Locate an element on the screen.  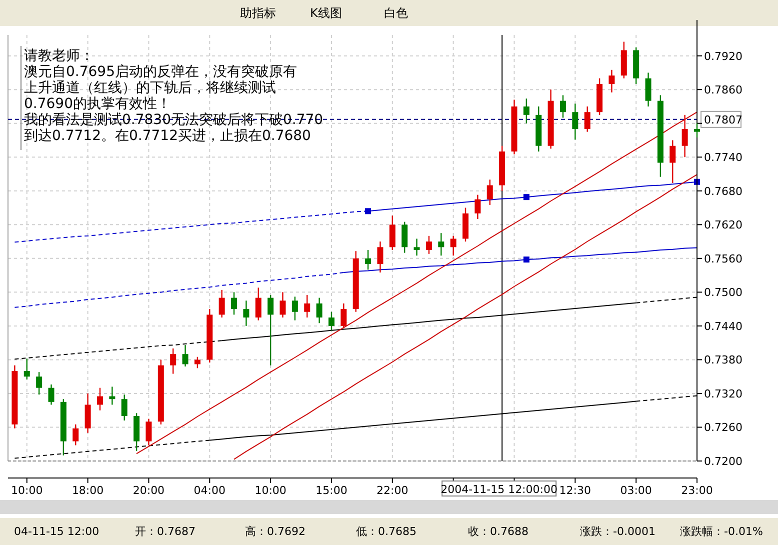
y-tick-label: 0.7860 is located at coordinates (723, 90).